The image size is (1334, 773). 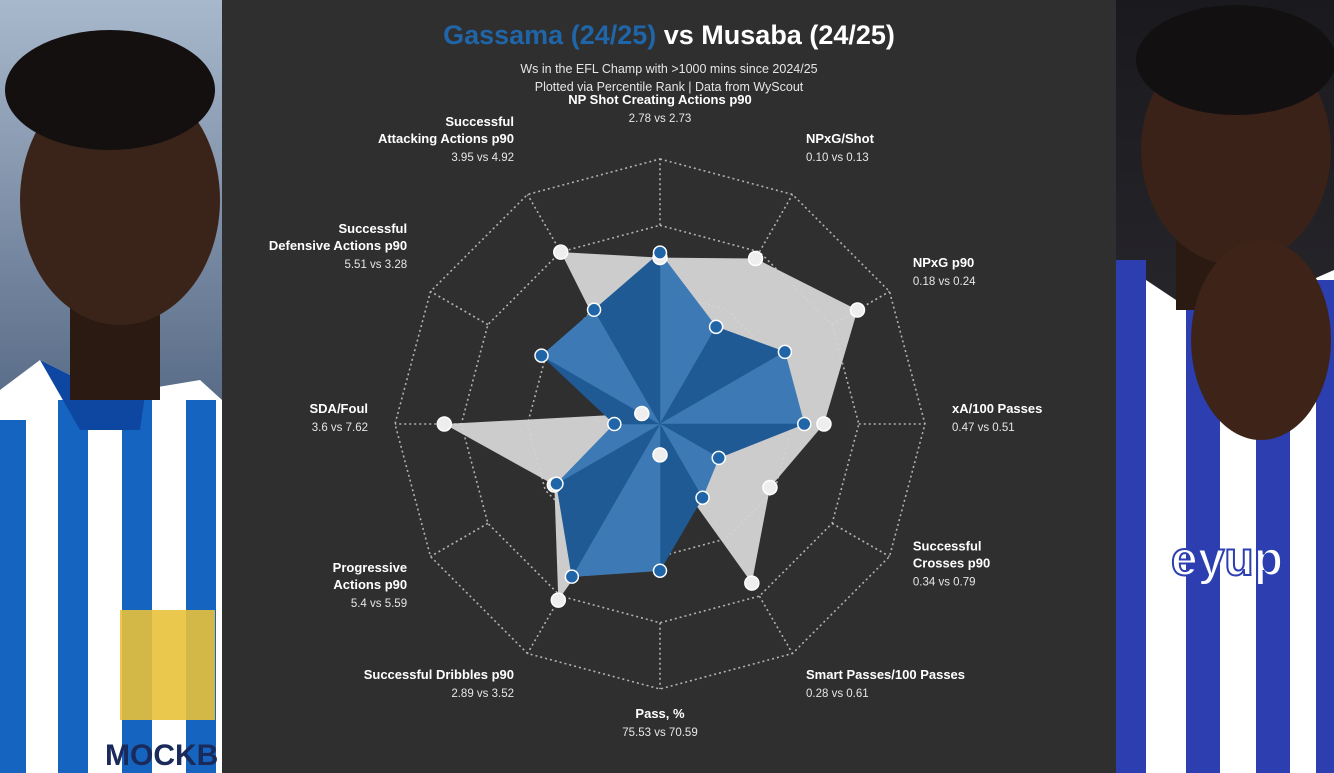 I want to click on axis-value-text: 0.10 vs 0.13, so click(x=837, y=158).